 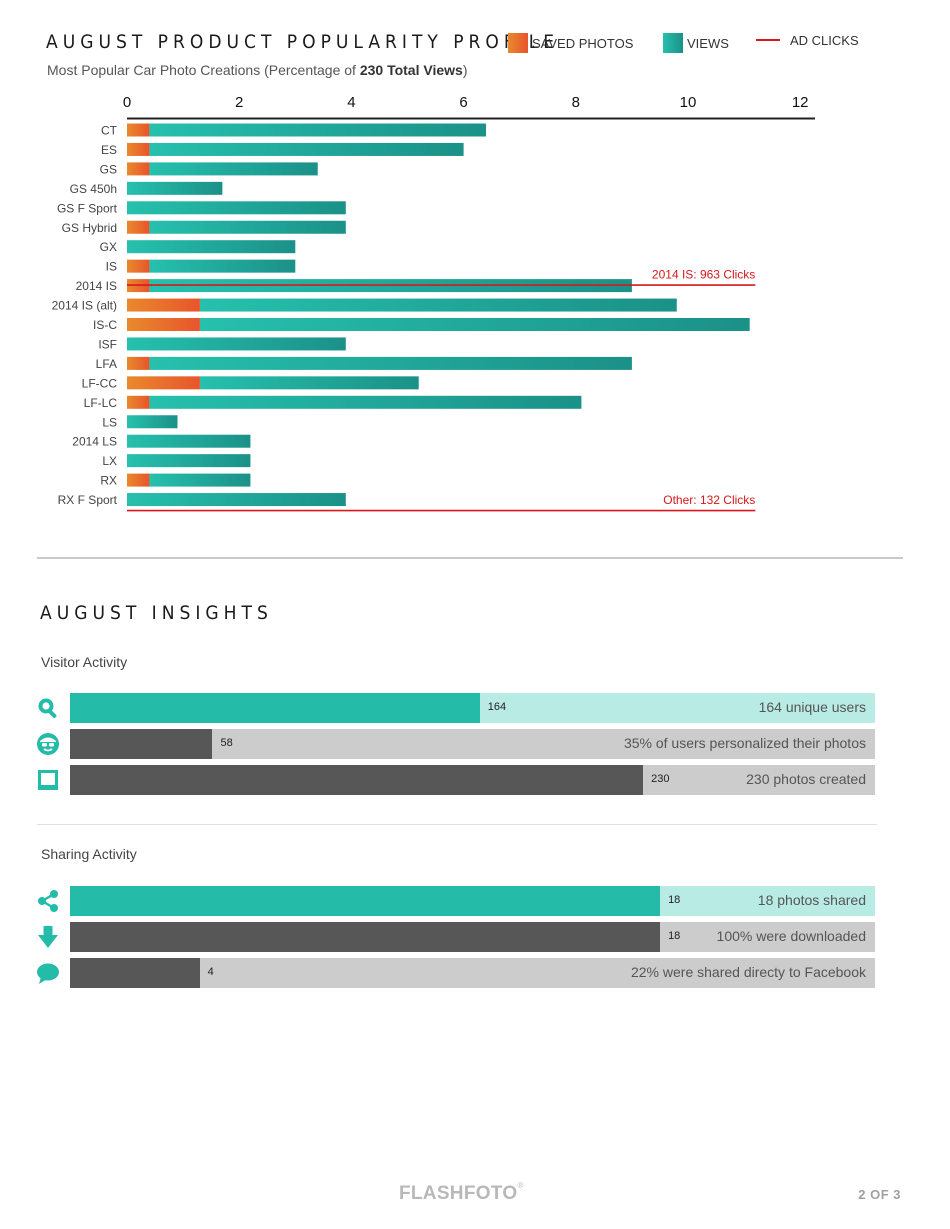 What do you see at coordinates (88, 500) in the screenshot?
I see `category-label: RX F Sport` at bounding box center [88, 500].